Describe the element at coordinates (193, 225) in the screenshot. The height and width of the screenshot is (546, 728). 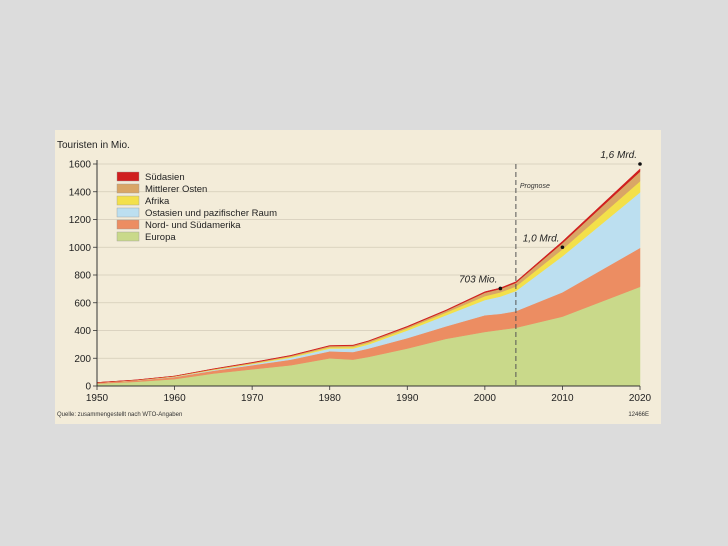
I see `legend-label: Nord- und Südamerika` at that location.